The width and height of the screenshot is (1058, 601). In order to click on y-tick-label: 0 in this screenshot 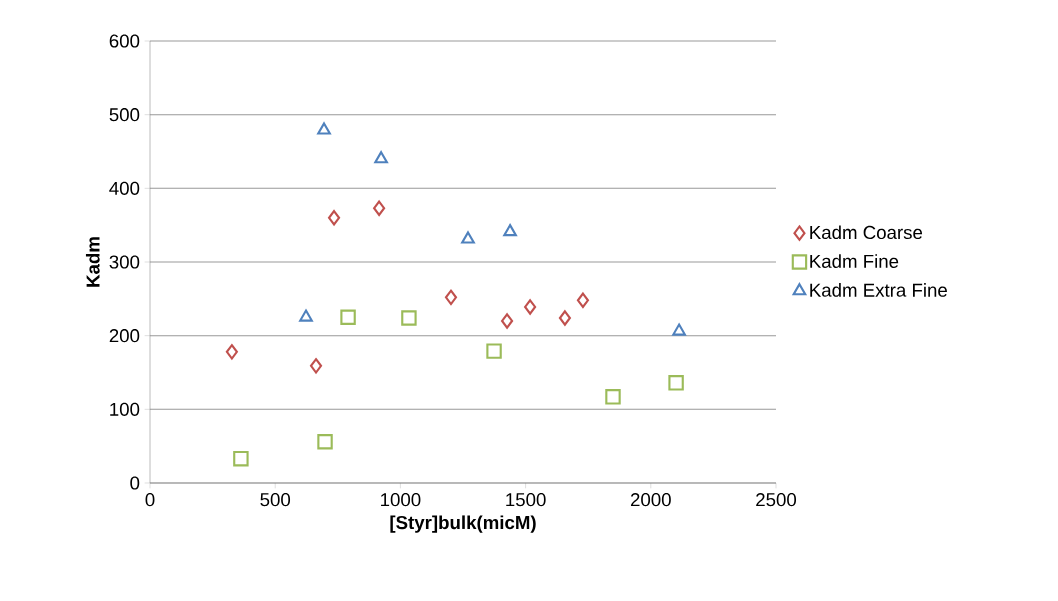, I will do `click(135, 483)`.